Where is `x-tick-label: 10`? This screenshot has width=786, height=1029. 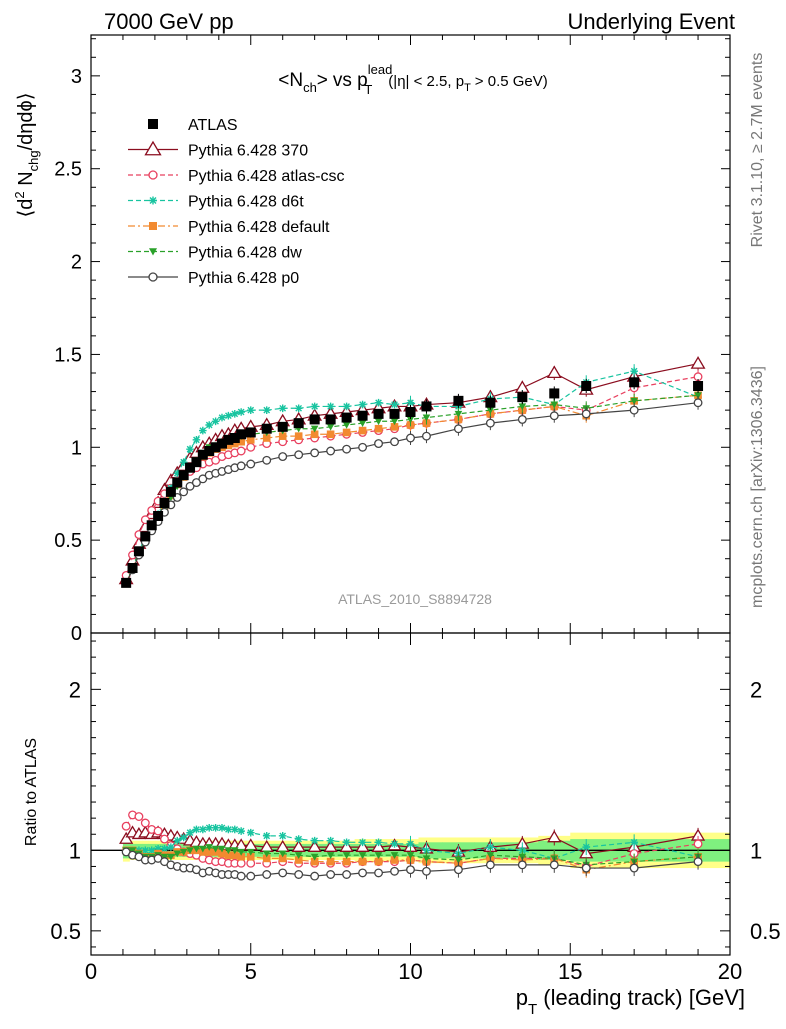
x-tick-label: 10 is located at coordinates (410, 971).